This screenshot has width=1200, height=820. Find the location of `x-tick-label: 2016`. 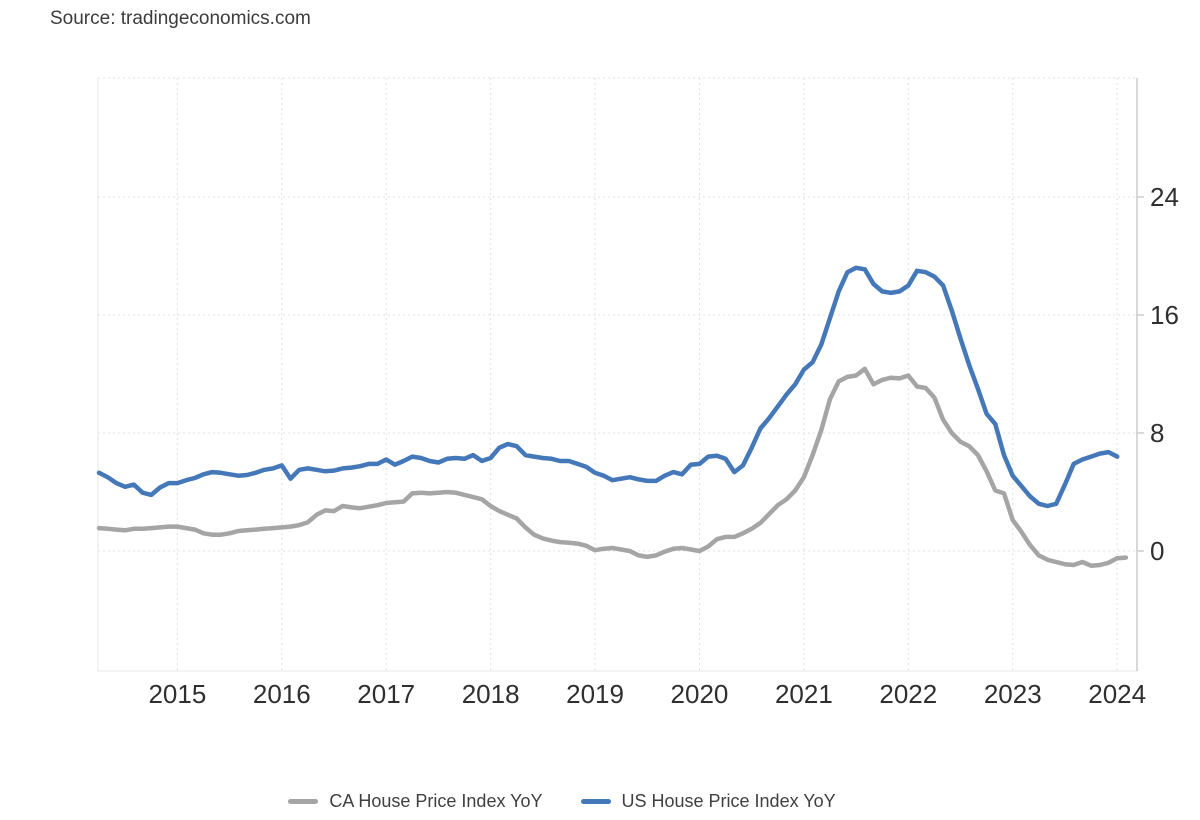

x-tick-label: 2016 is located at coordinates (282, 694).